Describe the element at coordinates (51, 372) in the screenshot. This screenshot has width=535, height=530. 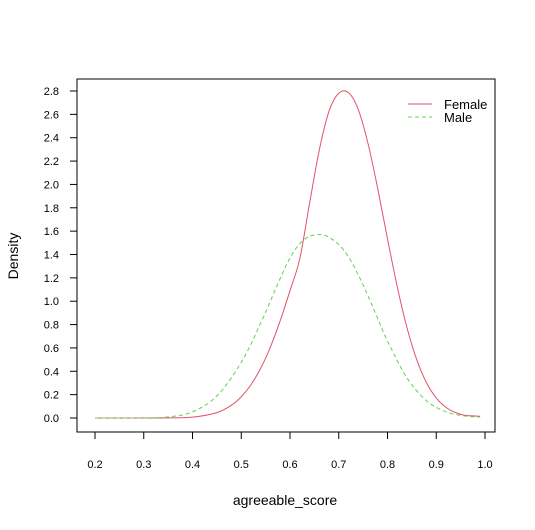
I see `y-tick-label: 0.4` at that location.